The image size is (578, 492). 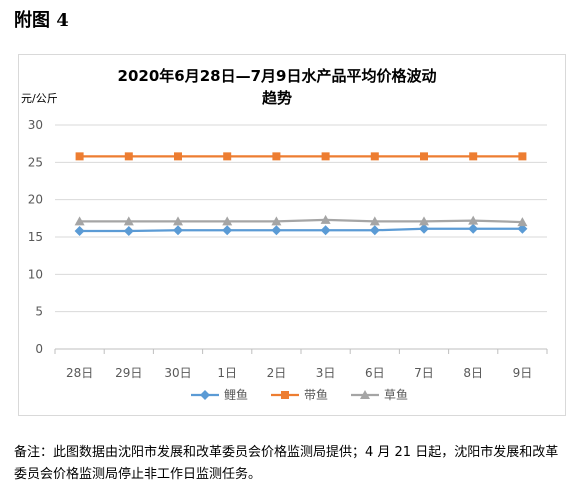 I want to click on x-tick-label: 1日, so click(x=227, y=373).